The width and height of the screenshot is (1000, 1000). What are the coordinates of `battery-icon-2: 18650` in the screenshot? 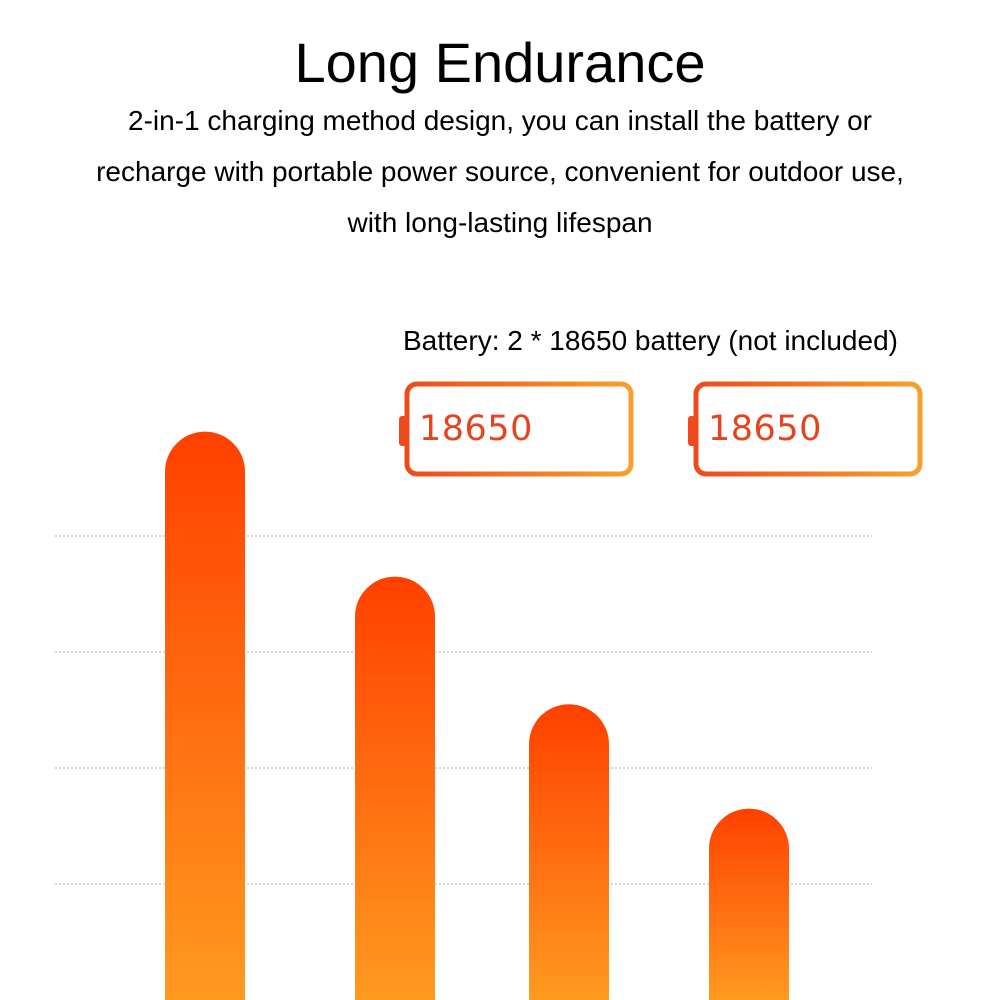 It's located at (805, 429).